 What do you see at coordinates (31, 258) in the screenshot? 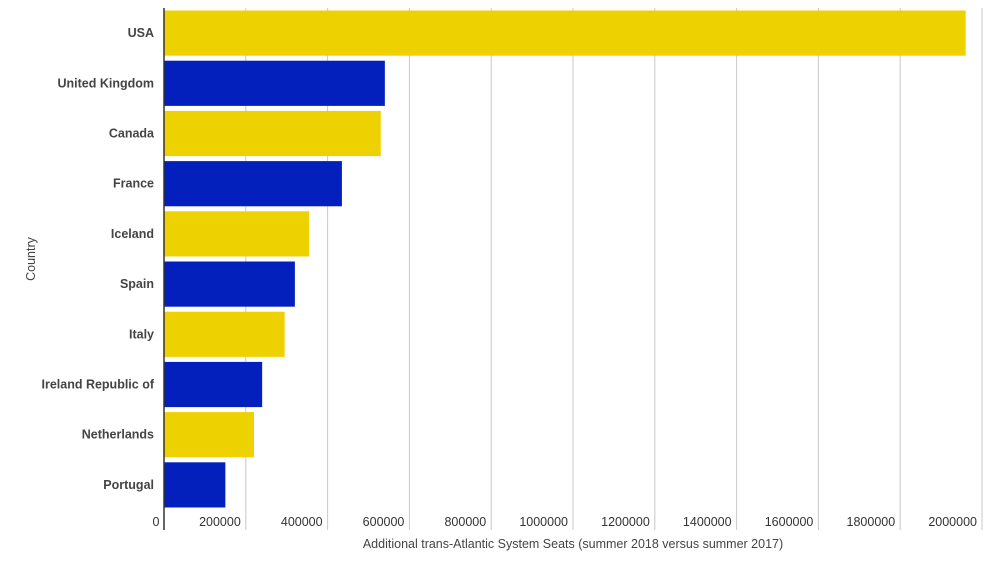
I see `y-axis-title: Country` at bounding box center [31, 258].